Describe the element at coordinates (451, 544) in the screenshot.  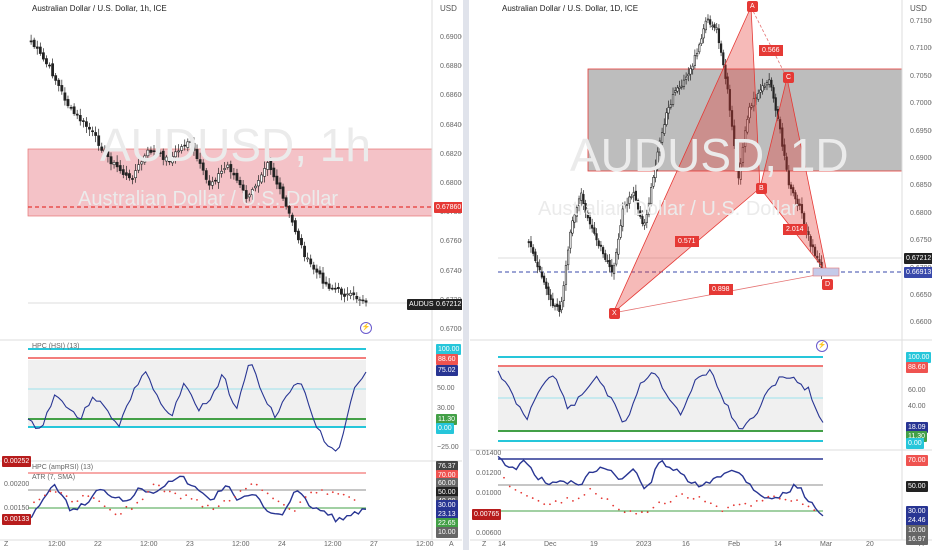
I see `left-a-label: A` at that location.